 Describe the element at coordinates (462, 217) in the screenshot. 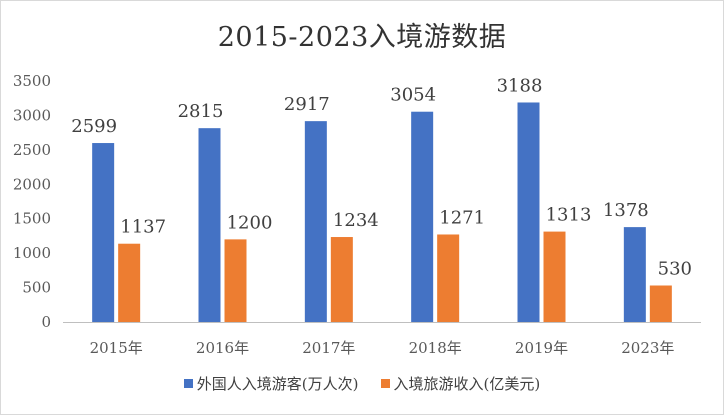

I see `data-label-revenue: 1271` at that location.